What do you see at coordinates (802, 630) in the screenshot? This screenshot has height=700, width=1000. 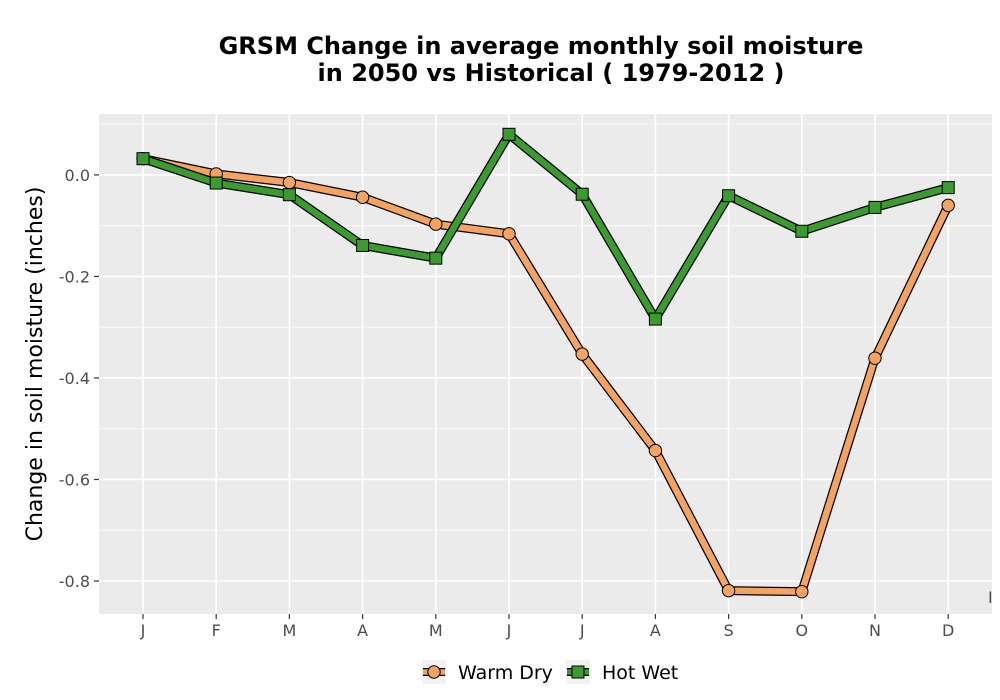 I see `x-tick-label: O` at bounding box center [802, 630].